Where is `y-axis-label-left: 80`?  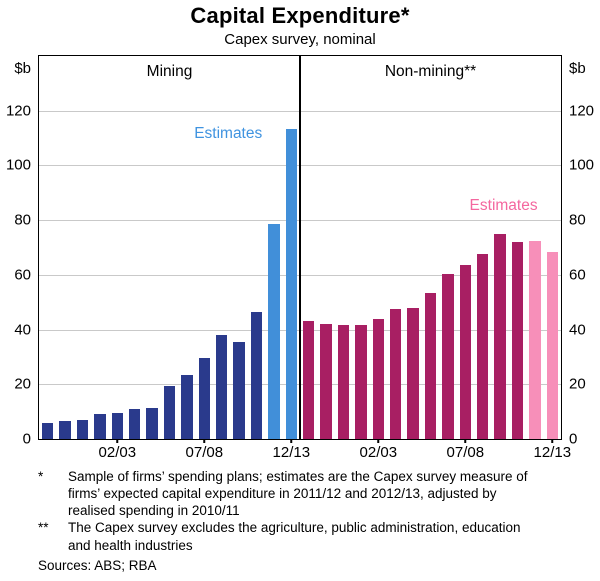 y-axis-label-left: 80 is located at coordinates (22, 220).